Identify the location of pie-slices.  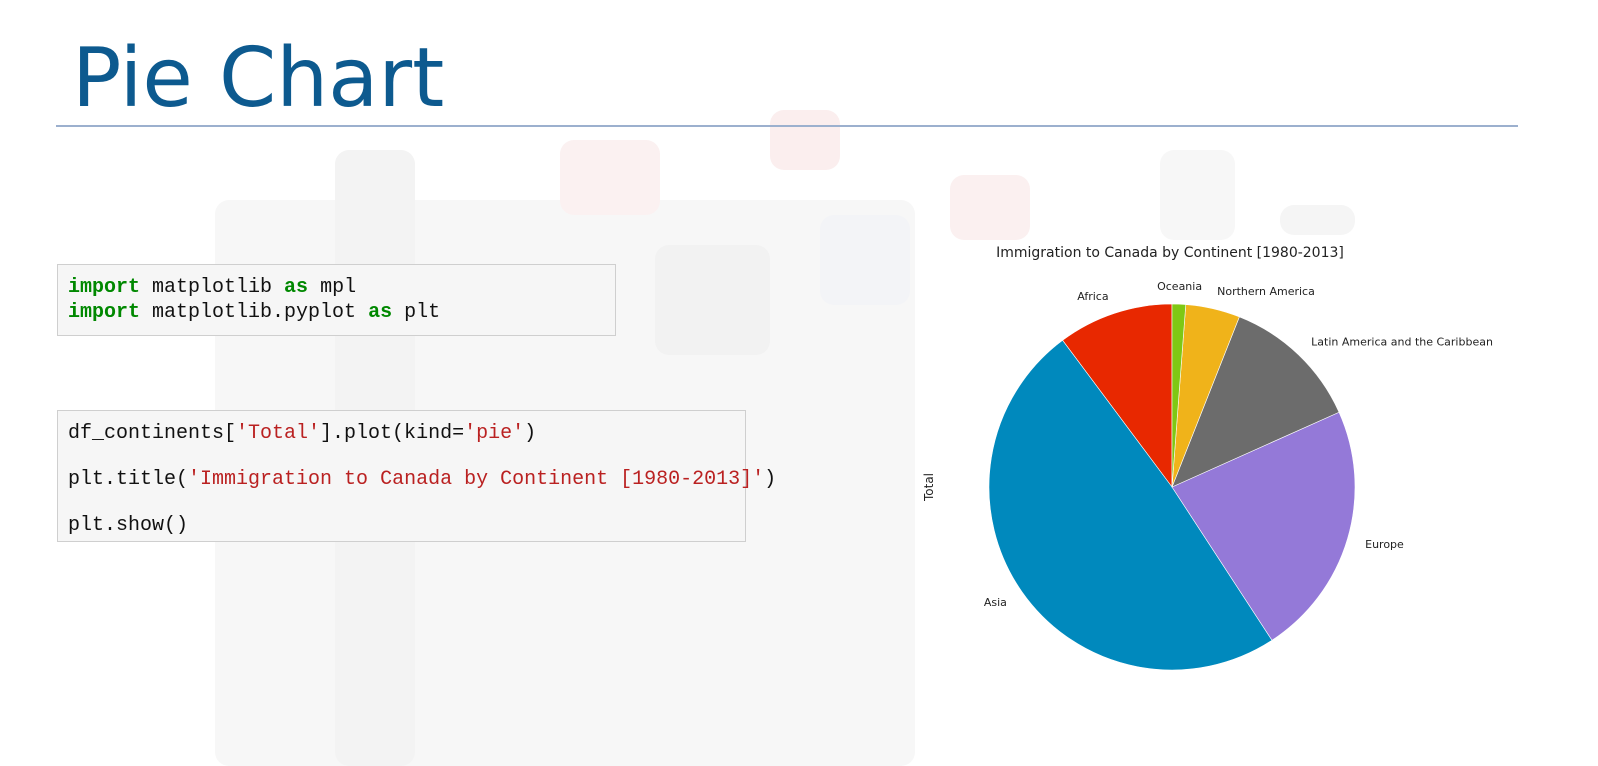
(1172, 487).